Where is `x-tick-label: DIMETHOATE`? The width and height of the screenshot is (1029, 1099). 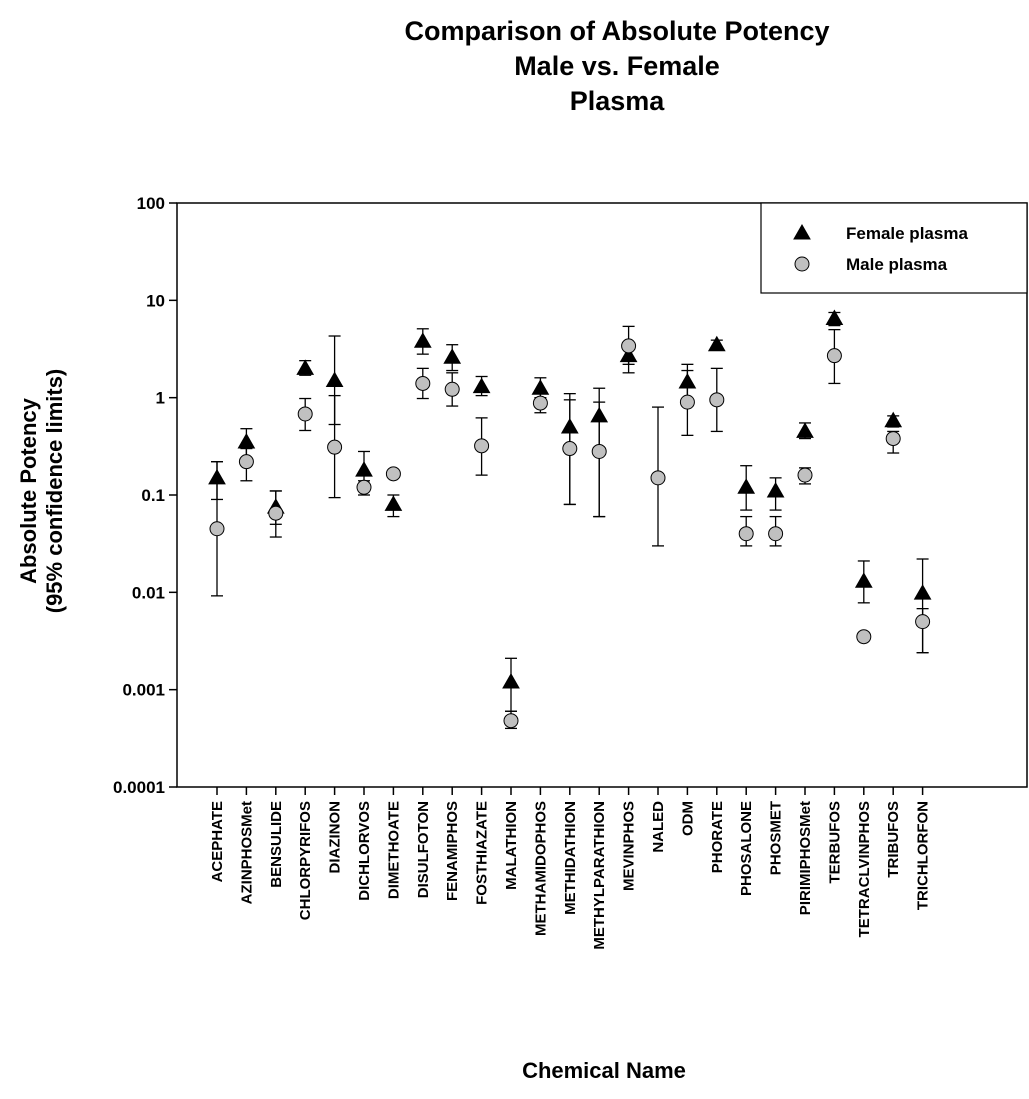
x-tick-label: DIMETHOATE is located at coordinates (393, 850).